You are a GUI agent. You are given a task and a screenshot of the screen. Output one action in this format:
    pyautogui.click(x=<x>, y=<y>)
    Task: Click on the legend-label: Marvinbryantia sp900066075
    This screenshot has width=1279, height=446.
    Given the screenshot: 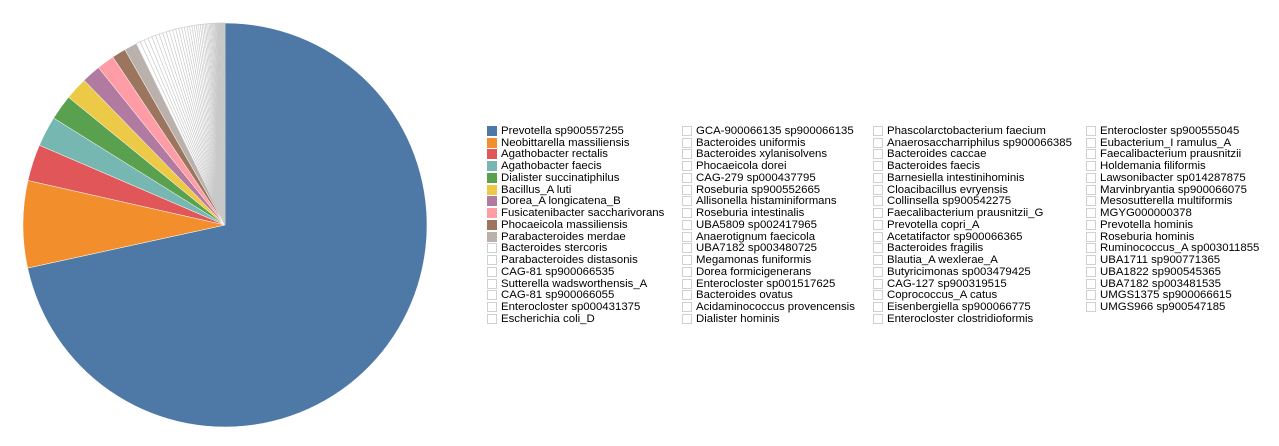 What is the action you would take?
    pyautogui.click(x=1173, y=189)
    